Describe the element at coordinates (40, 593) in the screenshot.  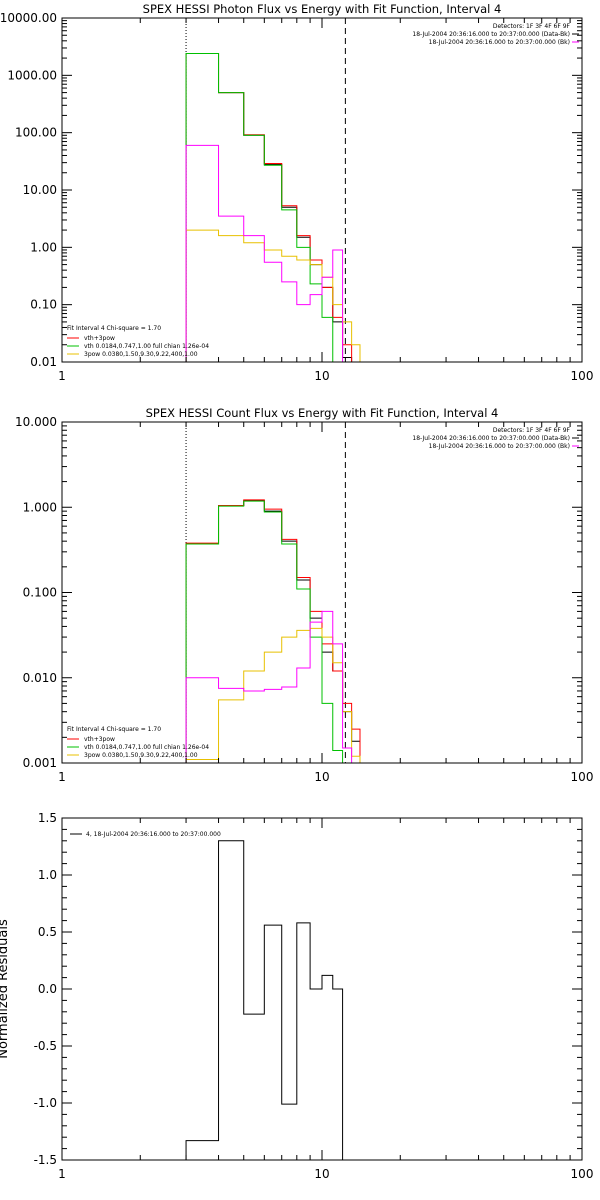
I see `y-tick-label: 0.100` at that location.